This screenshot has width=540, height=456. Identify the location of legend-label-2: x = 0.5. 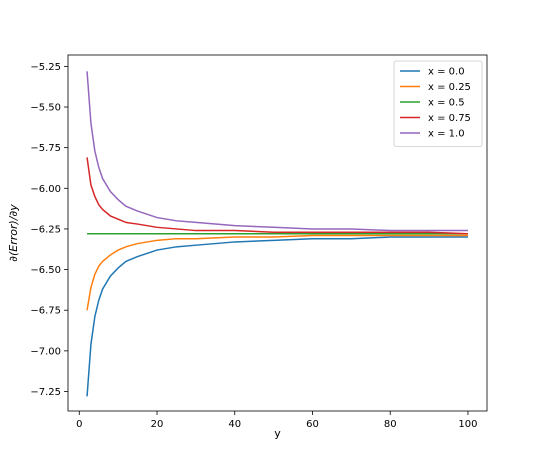
(446, 103).